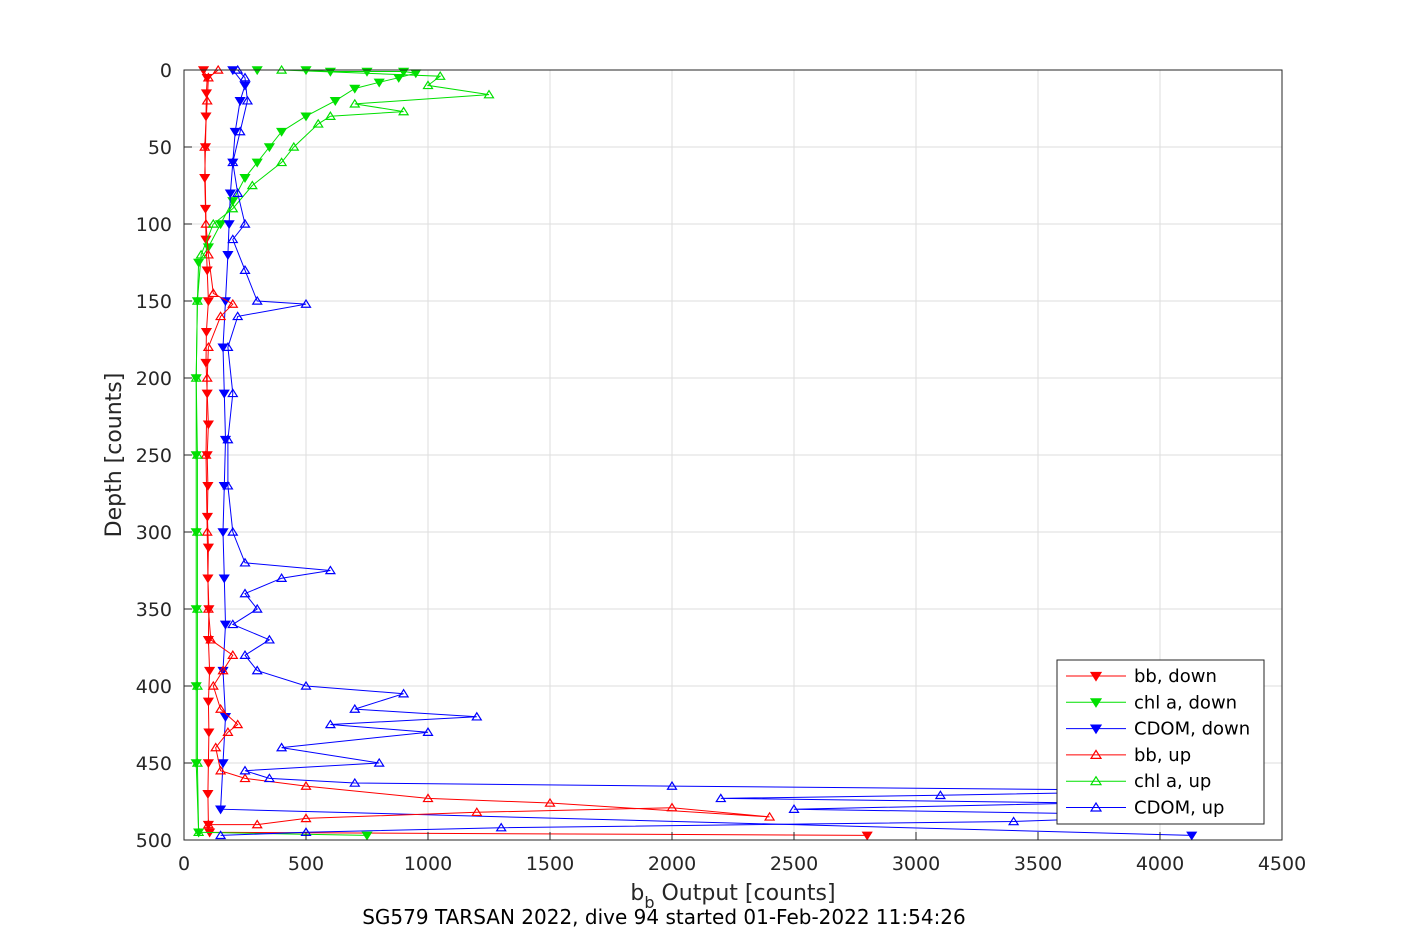  Describe the element at coordinates (114, 455) in the screenshot. I see `y-axis-label: Depth [counts]` at that location.